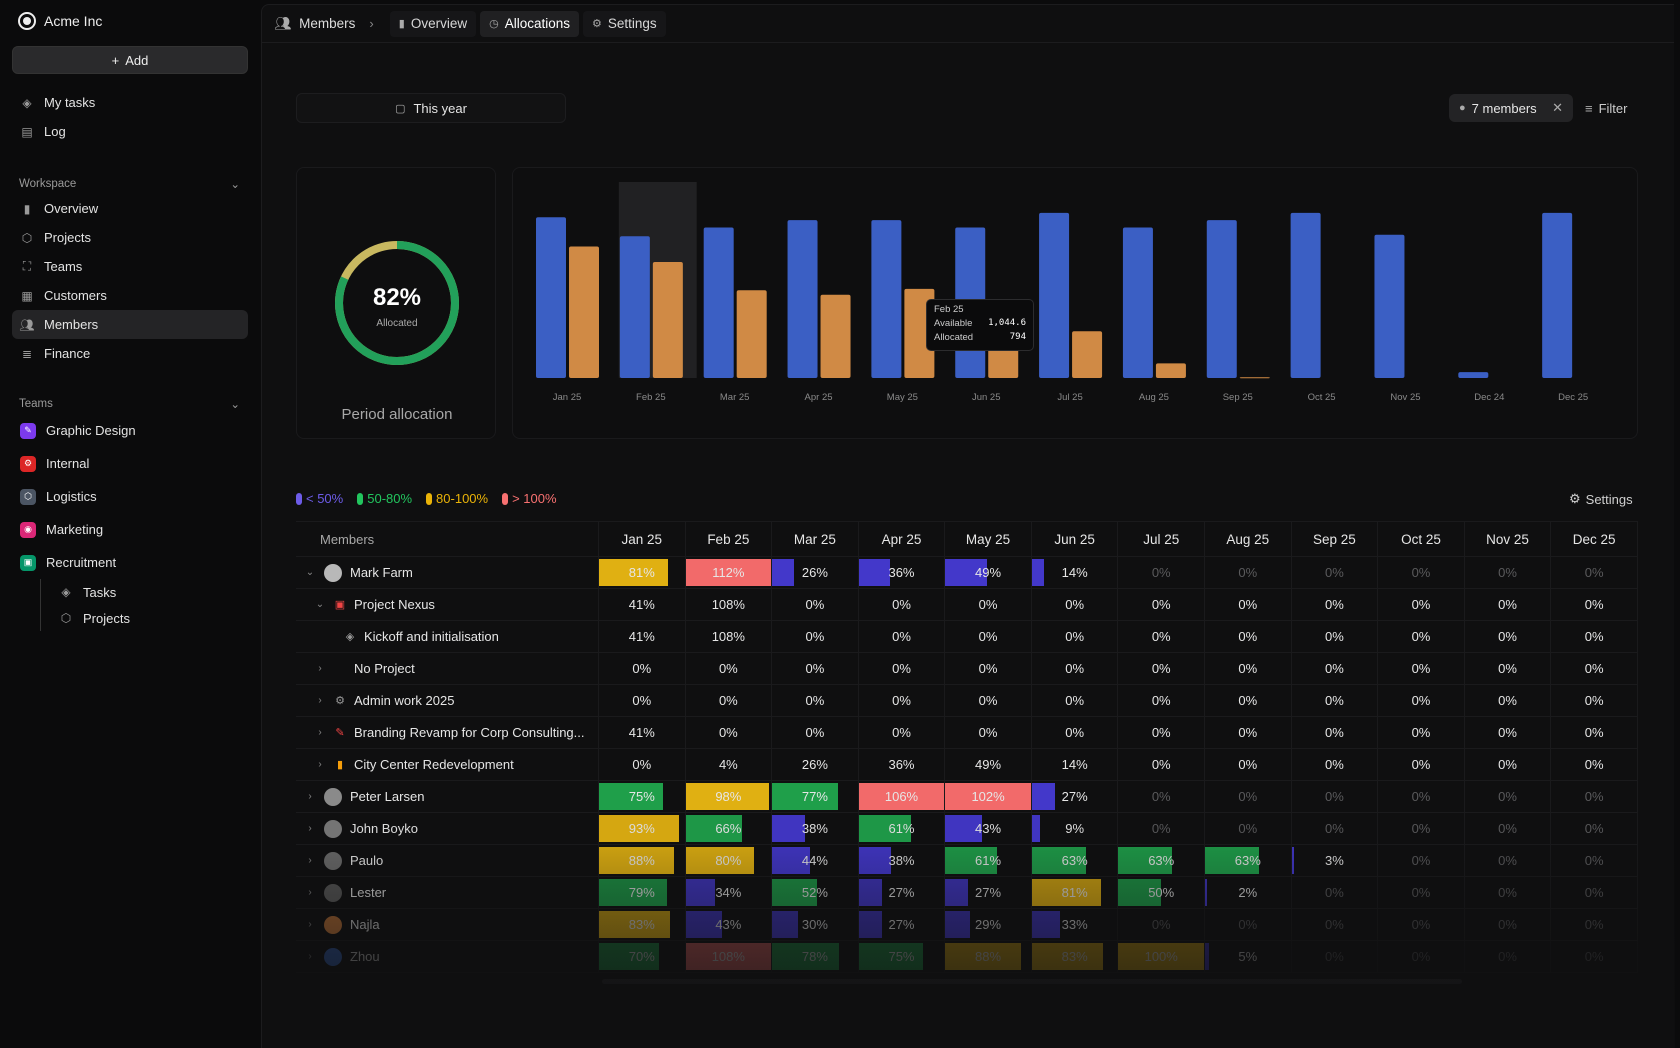  I want to click on allocation-cell: 3%, so click(1335, 860).